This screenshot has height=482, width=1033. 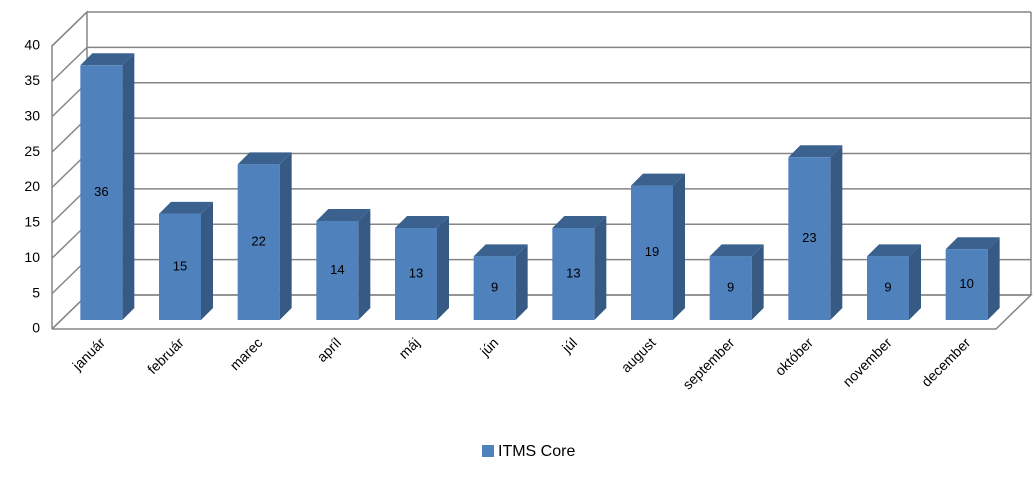 I want to click on x-tick-label: august, so click(x=638, y=354).